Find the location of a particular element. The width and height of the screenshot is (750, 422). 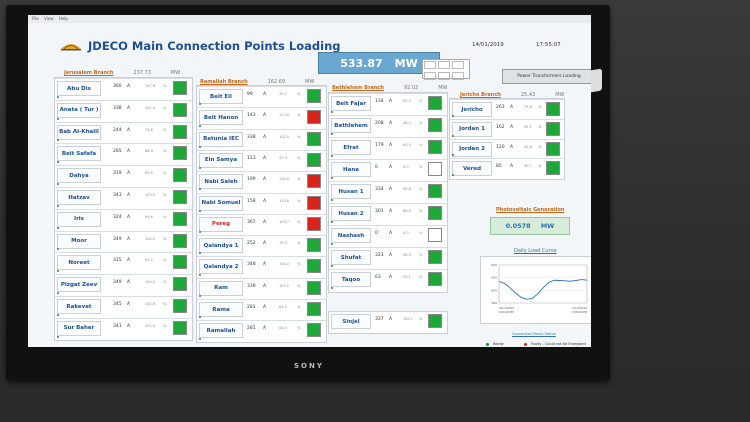

point-percent: 84.0 is located at coordinates (283, 307).